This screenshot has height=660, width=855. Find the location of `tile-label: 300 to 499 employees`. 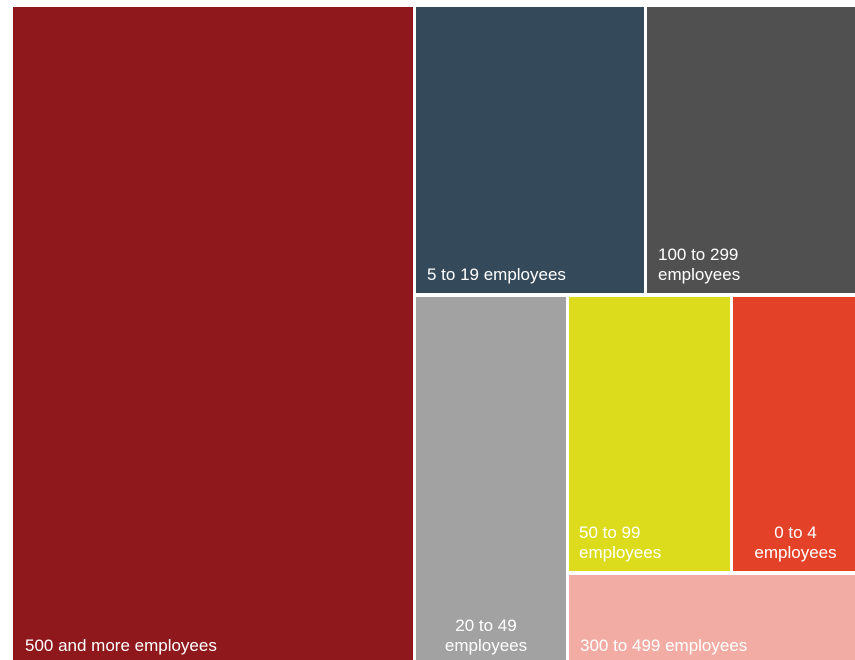

tile-label: 300 to 499 employees is located at coordinates (664, 645).